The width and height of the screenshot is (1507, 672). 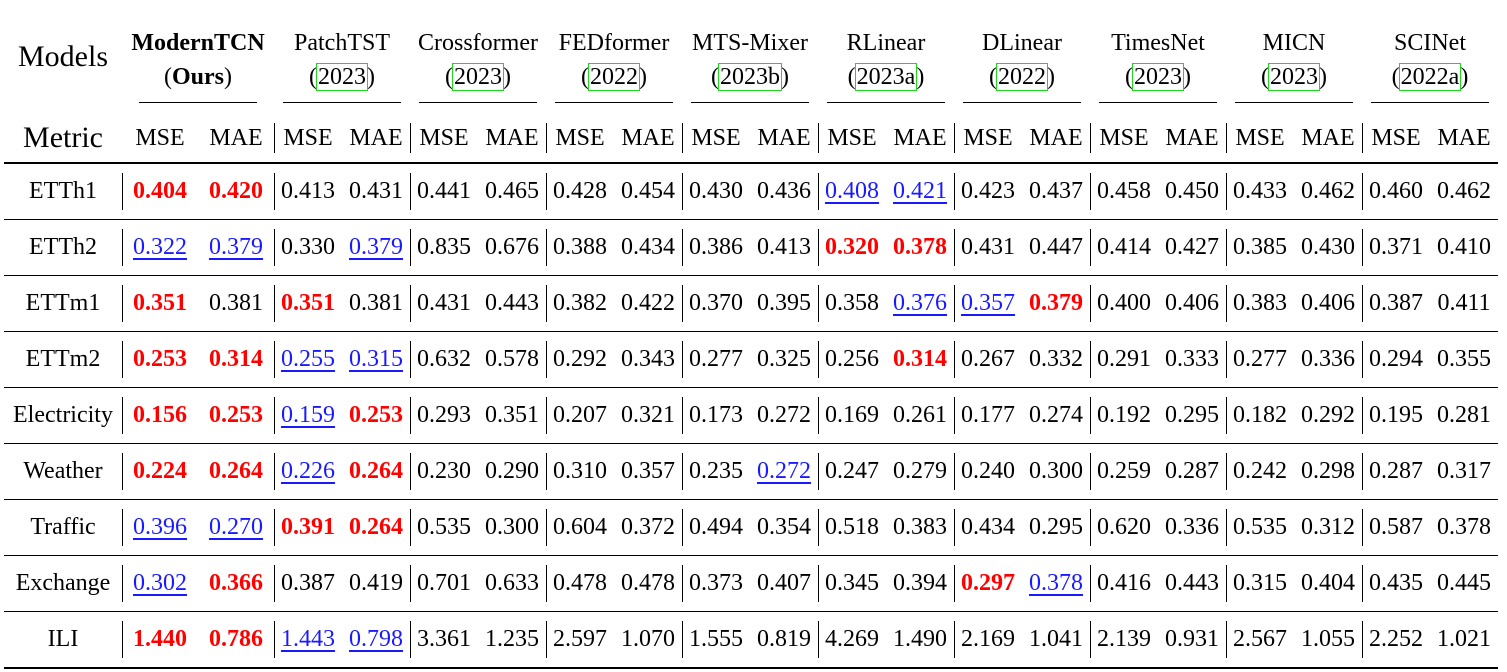 I want to click on value: 0.404, so click(x=1328, y=583).